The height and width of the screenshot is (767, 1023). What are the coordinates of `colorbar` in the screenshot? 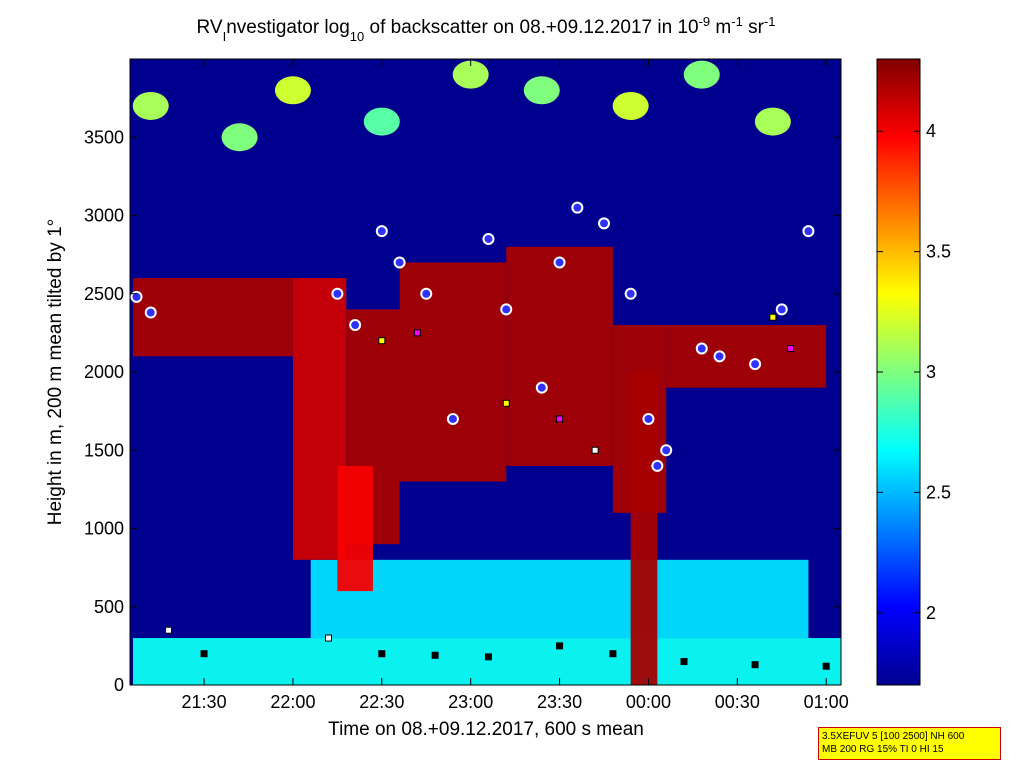 It's located at (898, 372).